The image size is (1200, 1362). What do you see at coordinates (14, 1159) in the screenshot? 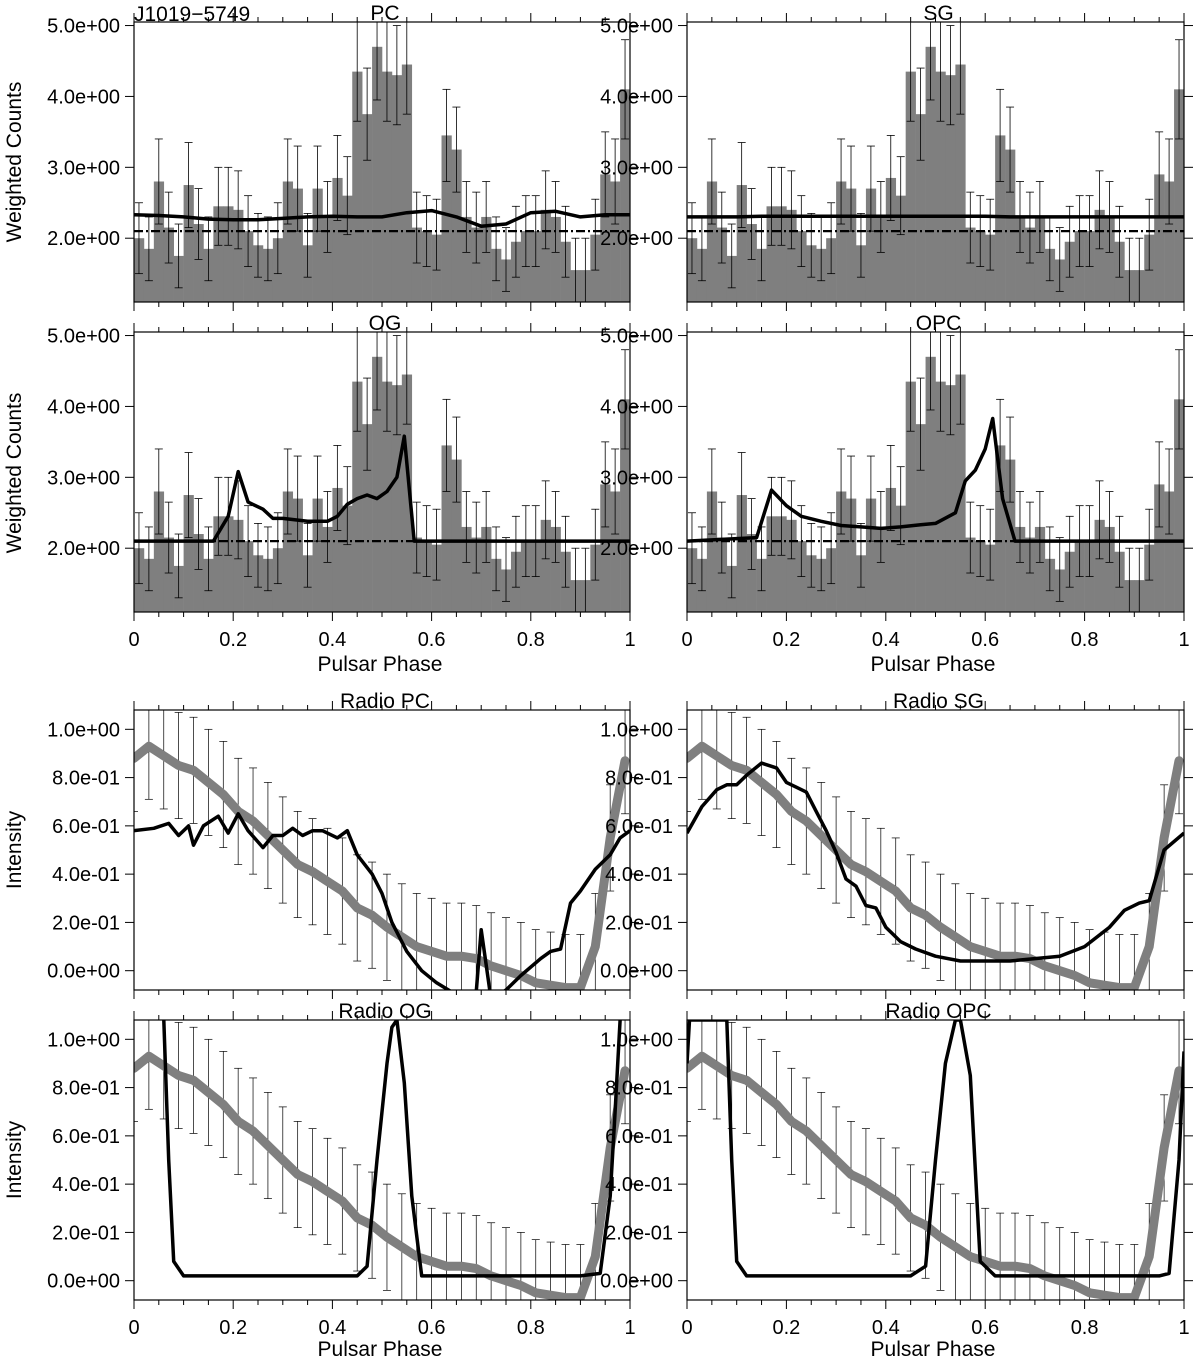
I see `y-axis-label-intensity-bottom: Intensity` at bounding box center [14, 1159].